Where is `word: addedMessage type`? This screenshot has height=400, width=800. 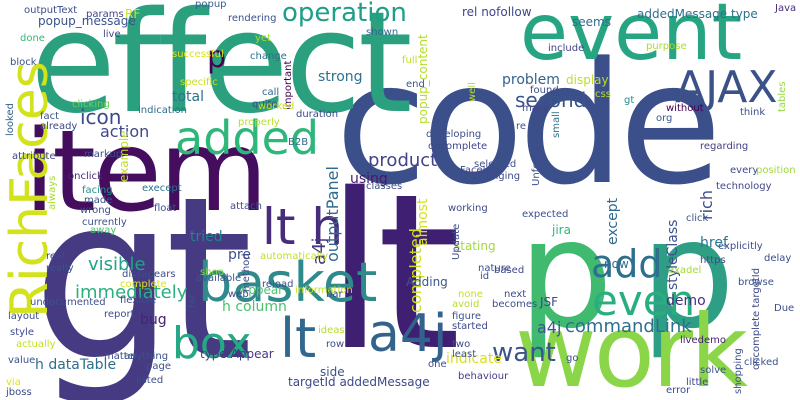
word: addedMessage type is located at coordinates (697, 14).